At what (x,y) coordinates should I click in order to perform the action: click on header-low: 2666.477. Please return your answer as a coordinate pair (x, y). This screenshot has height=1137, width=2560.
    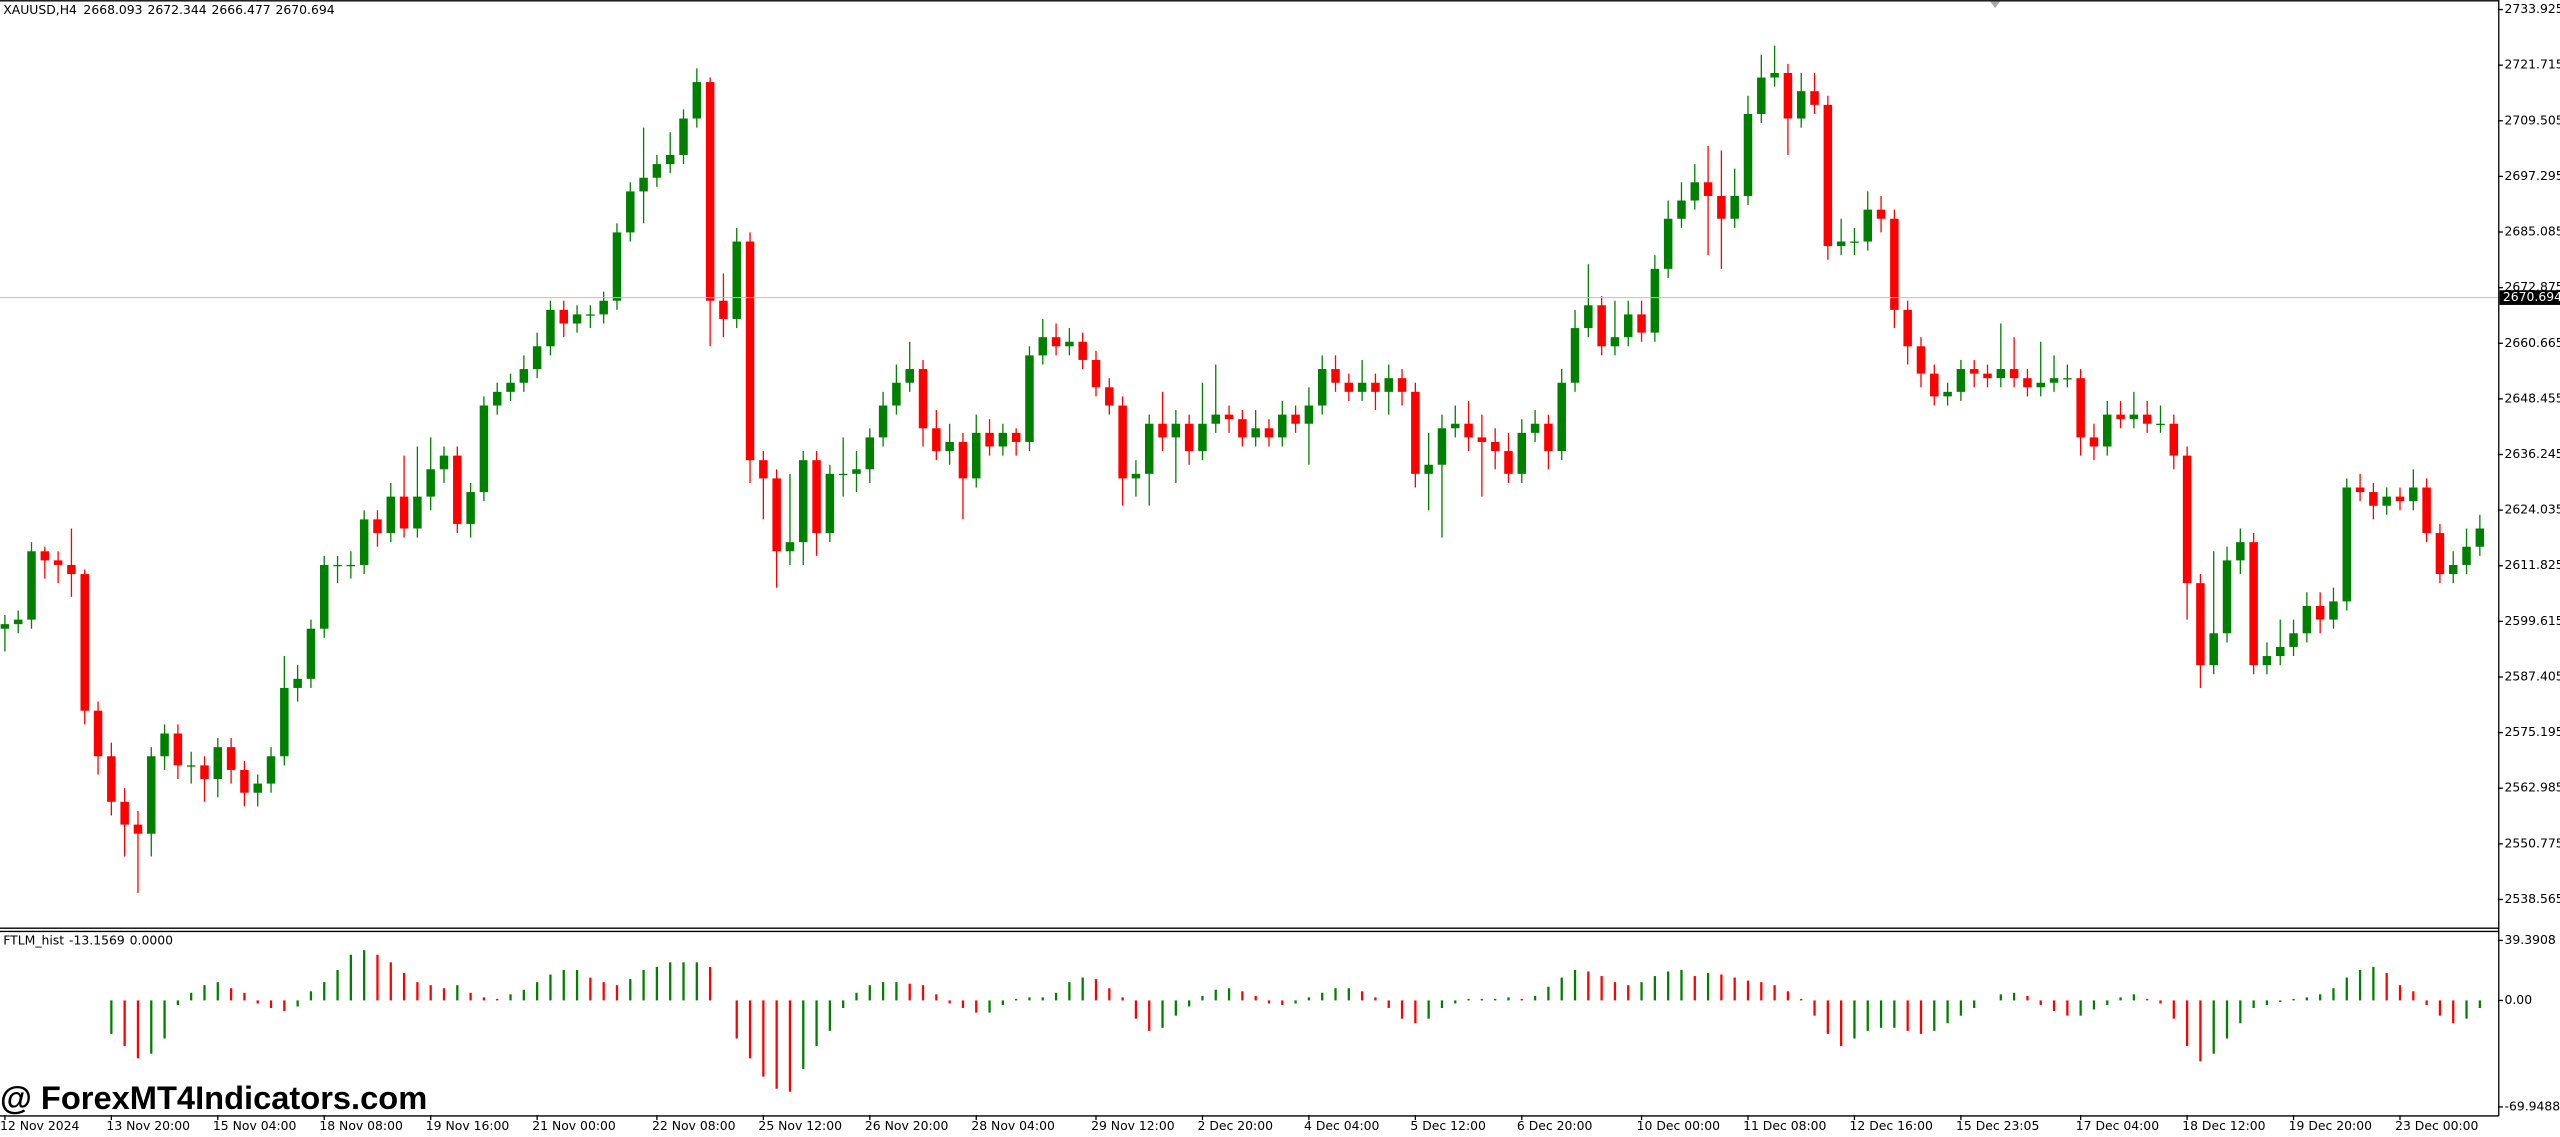
    Looking at the image, I should click on (240, 8).